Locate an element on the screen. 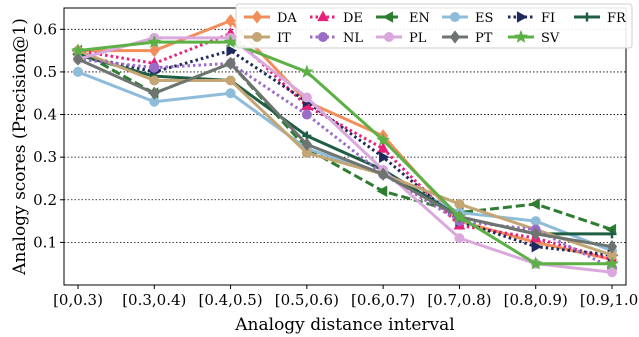 This screenshot has width=639, height=337. x-tick-label: [0.5,0.6) is located at coordinates (307, 300).